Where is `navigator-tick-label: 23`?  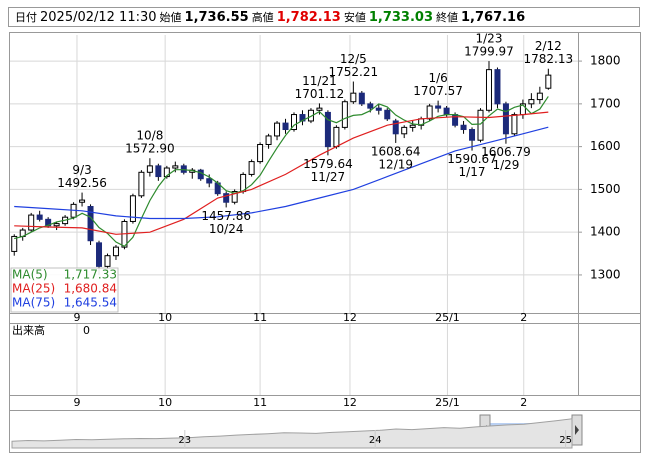
navigator-tick-label: 23 is located at coordinates (184, 440).